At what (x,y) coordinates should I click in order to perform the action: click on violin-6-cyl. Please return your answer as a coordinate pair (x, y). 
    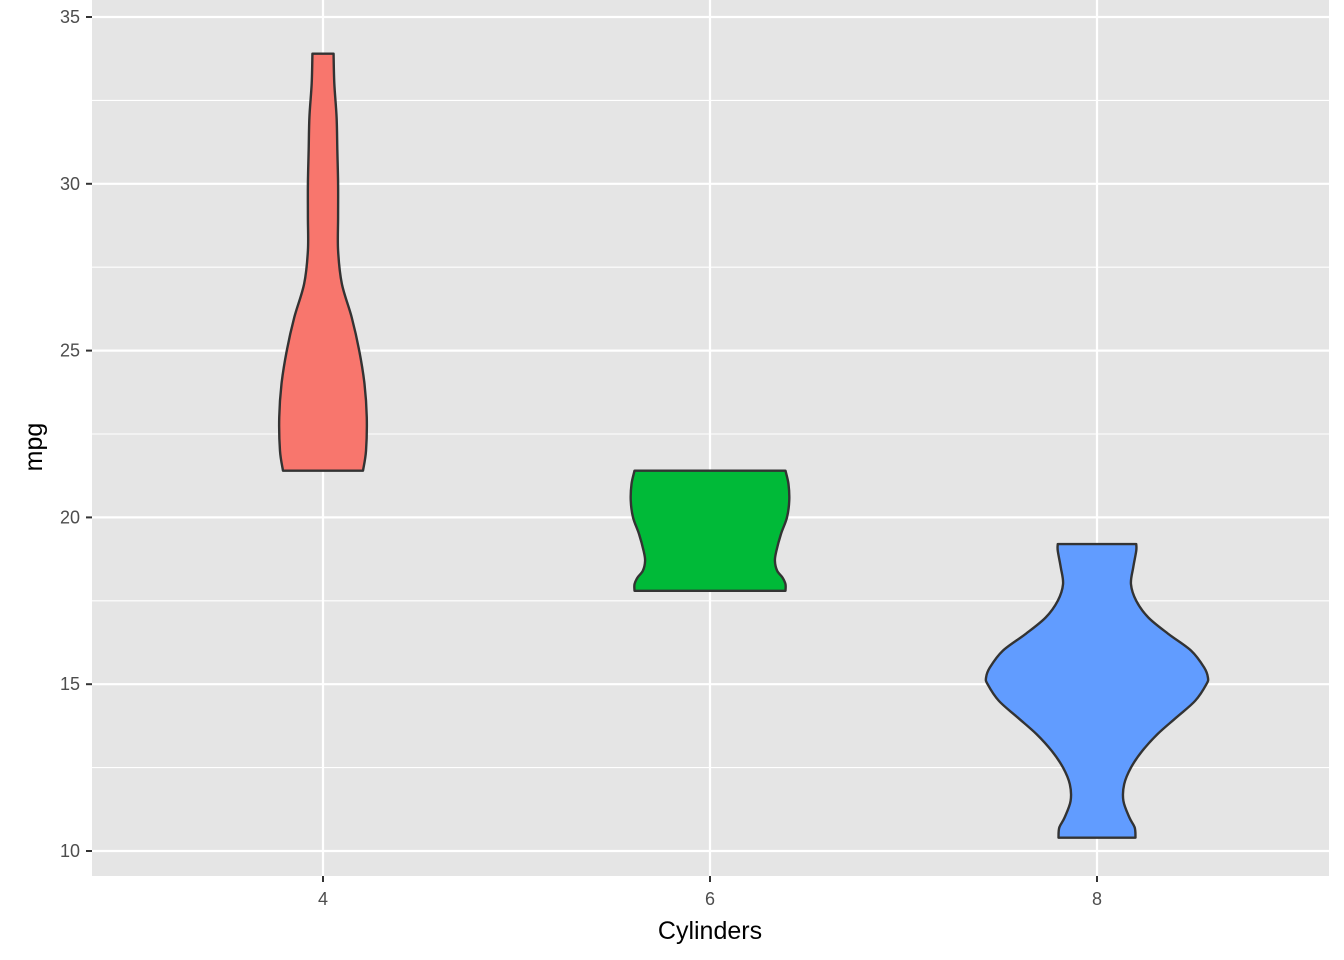
    Looking at the image, I should click on (710, 530).